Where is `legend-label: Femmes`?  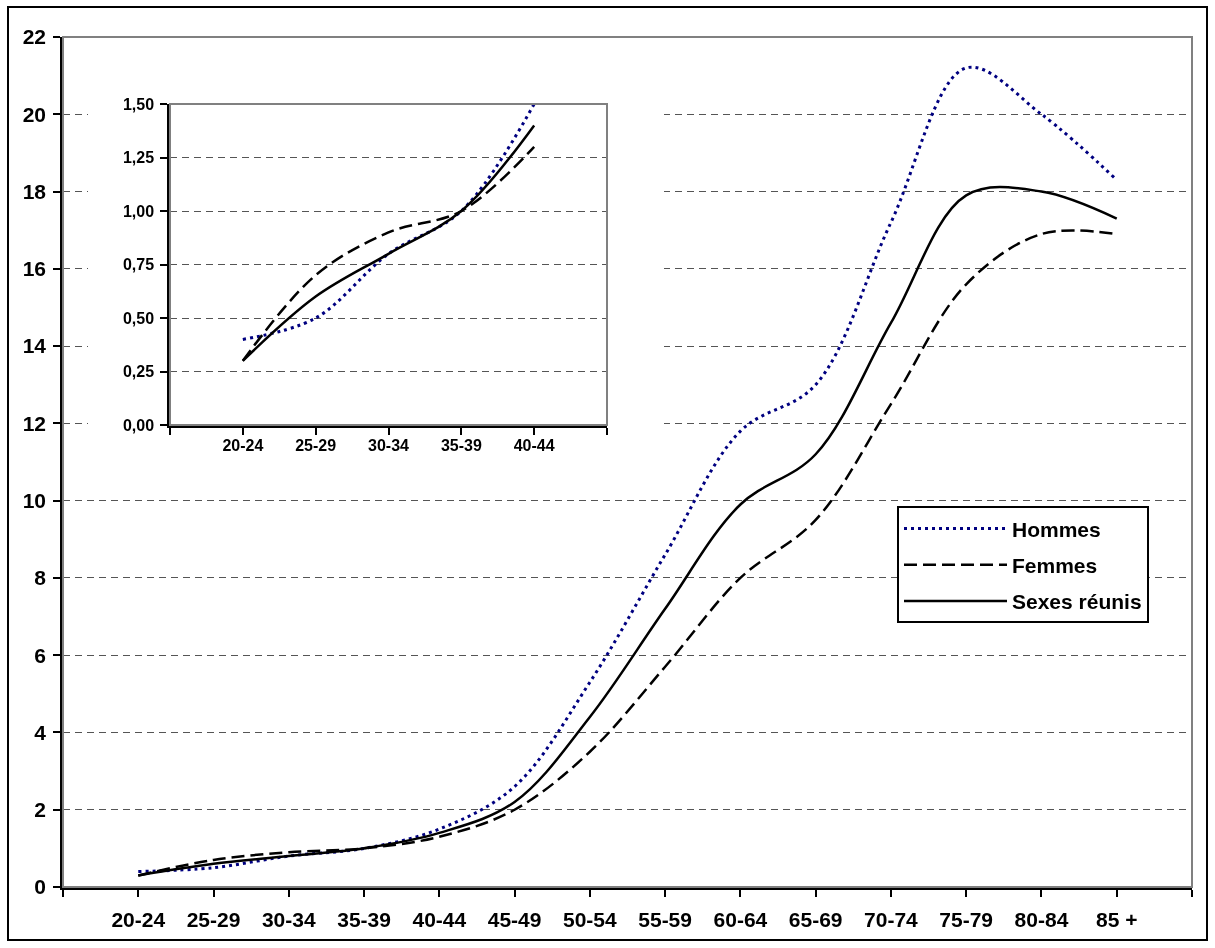
legend-label: Femmes is located at coordinates (1055, 565).